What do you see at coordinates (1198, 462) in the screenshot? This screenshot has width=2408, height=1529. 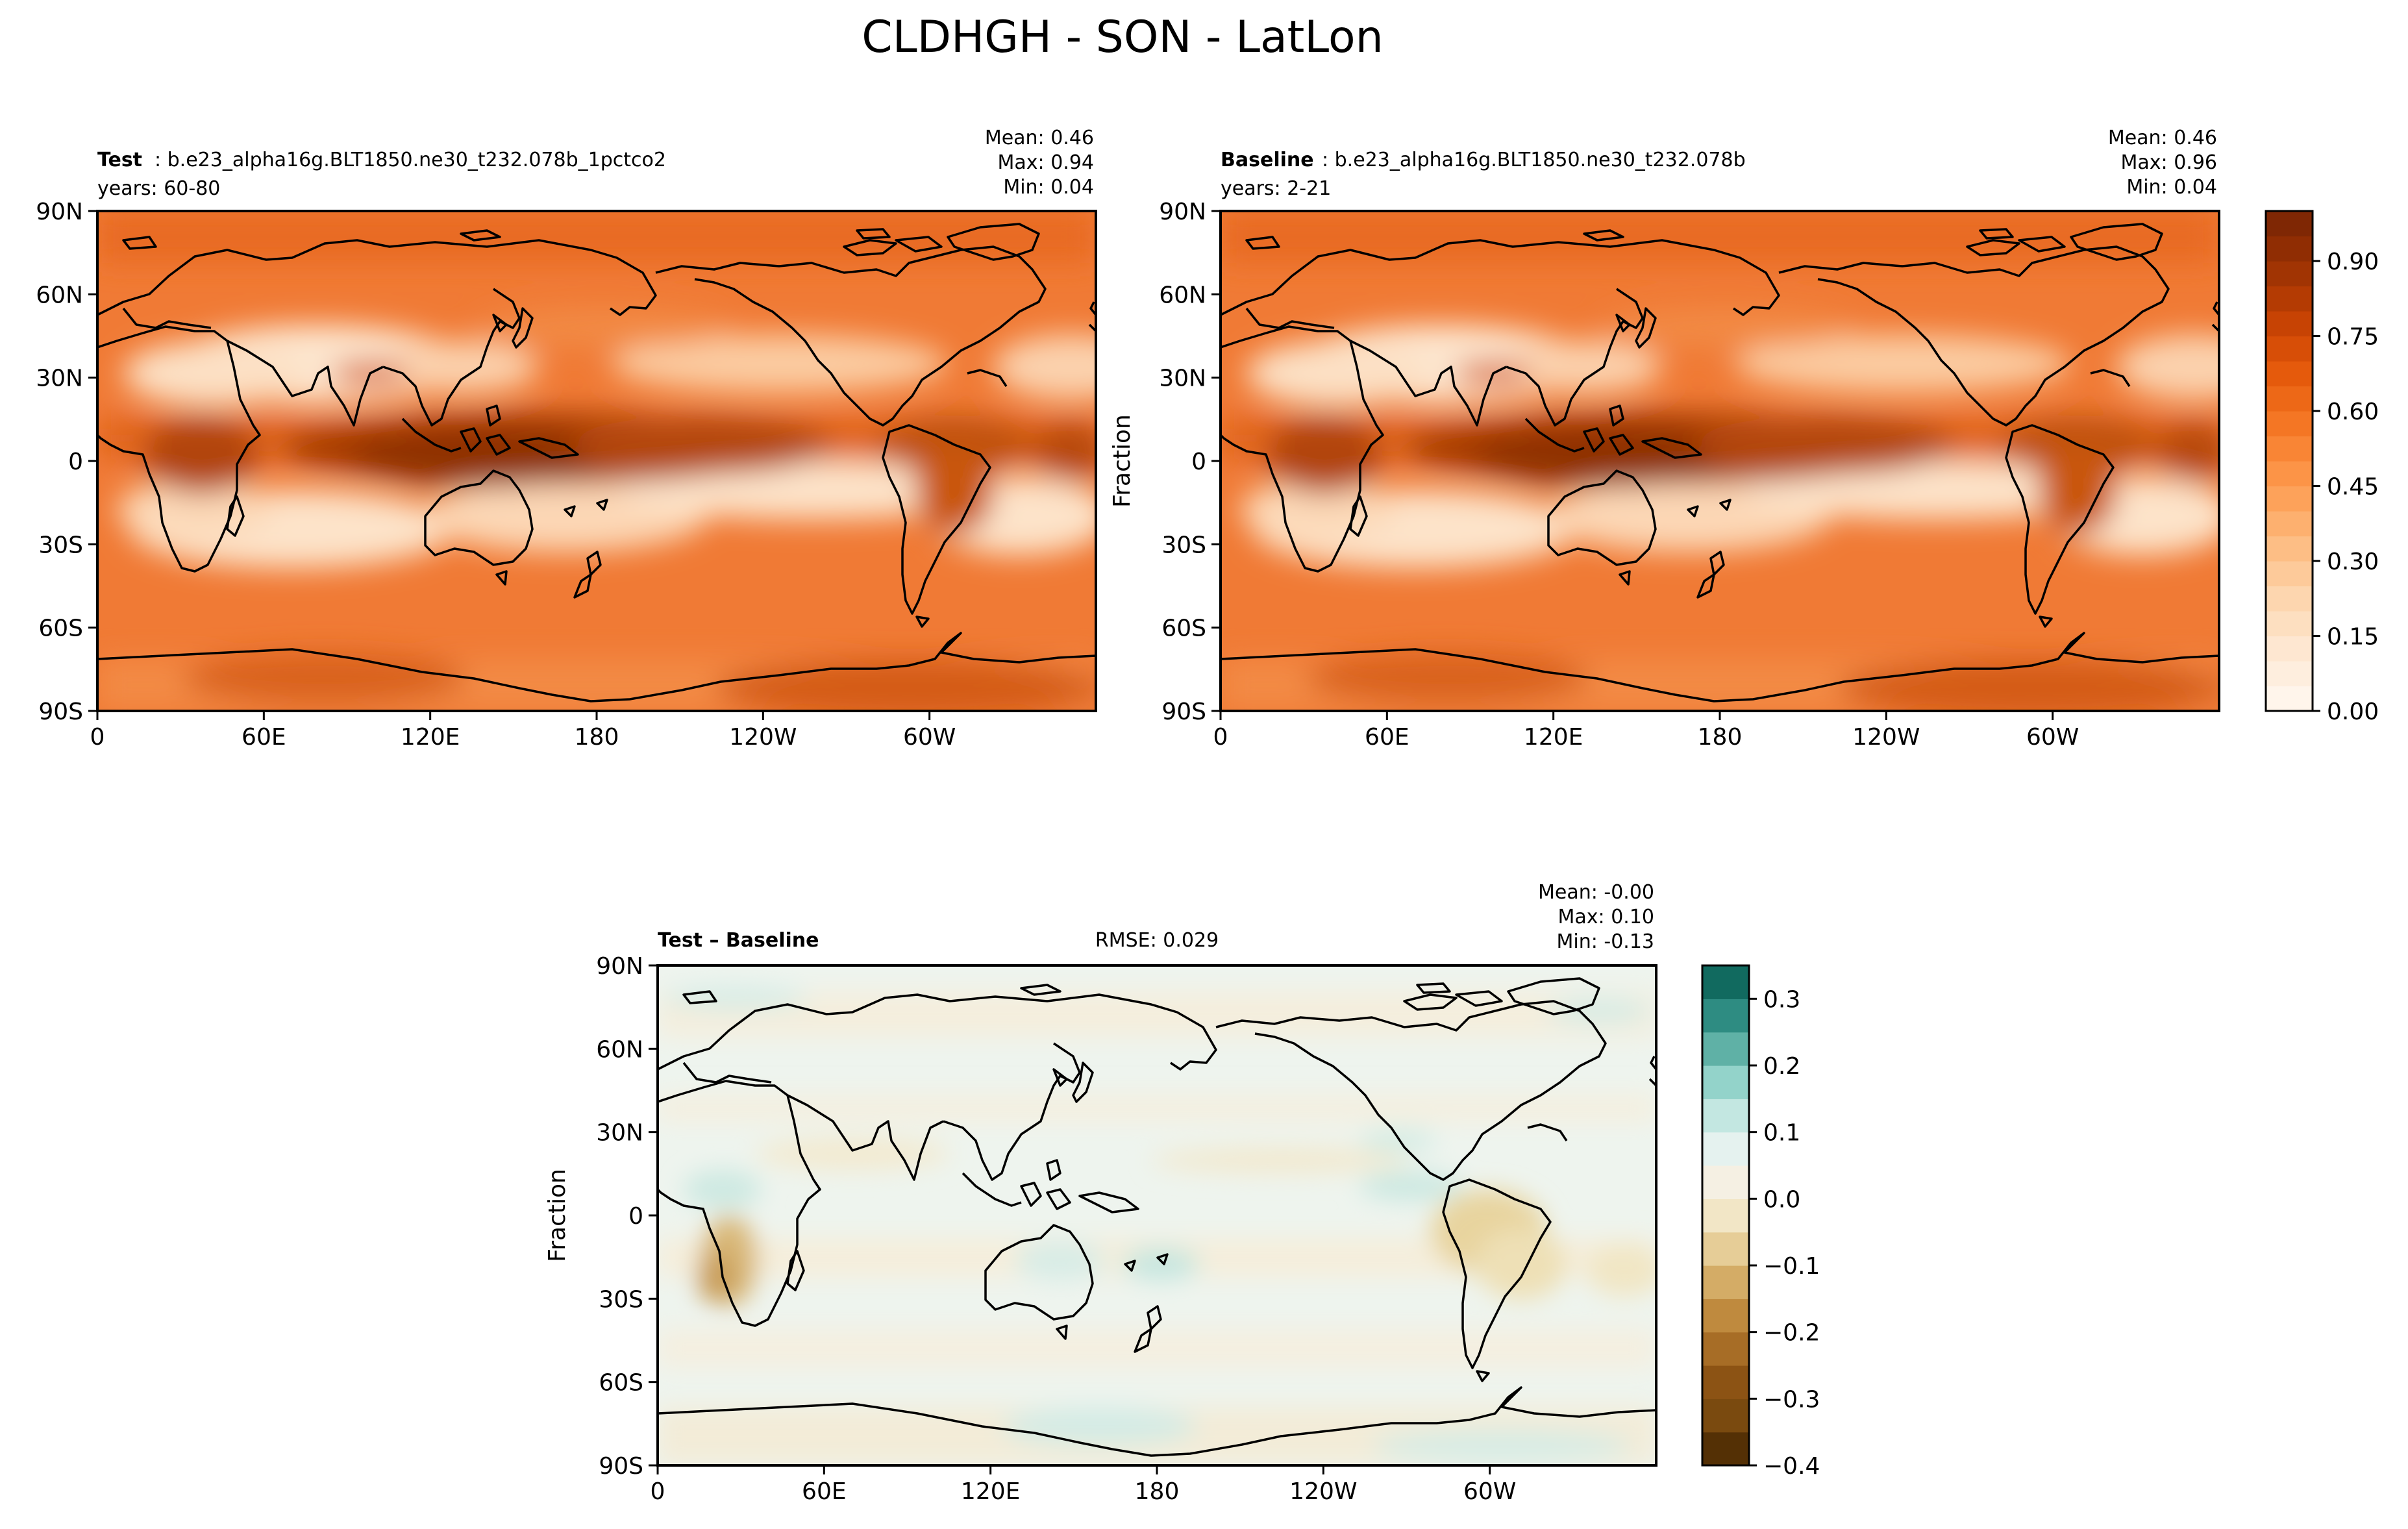 I see `panel-baseline-ytick-label: 0` at bounding box center [1198, 462].